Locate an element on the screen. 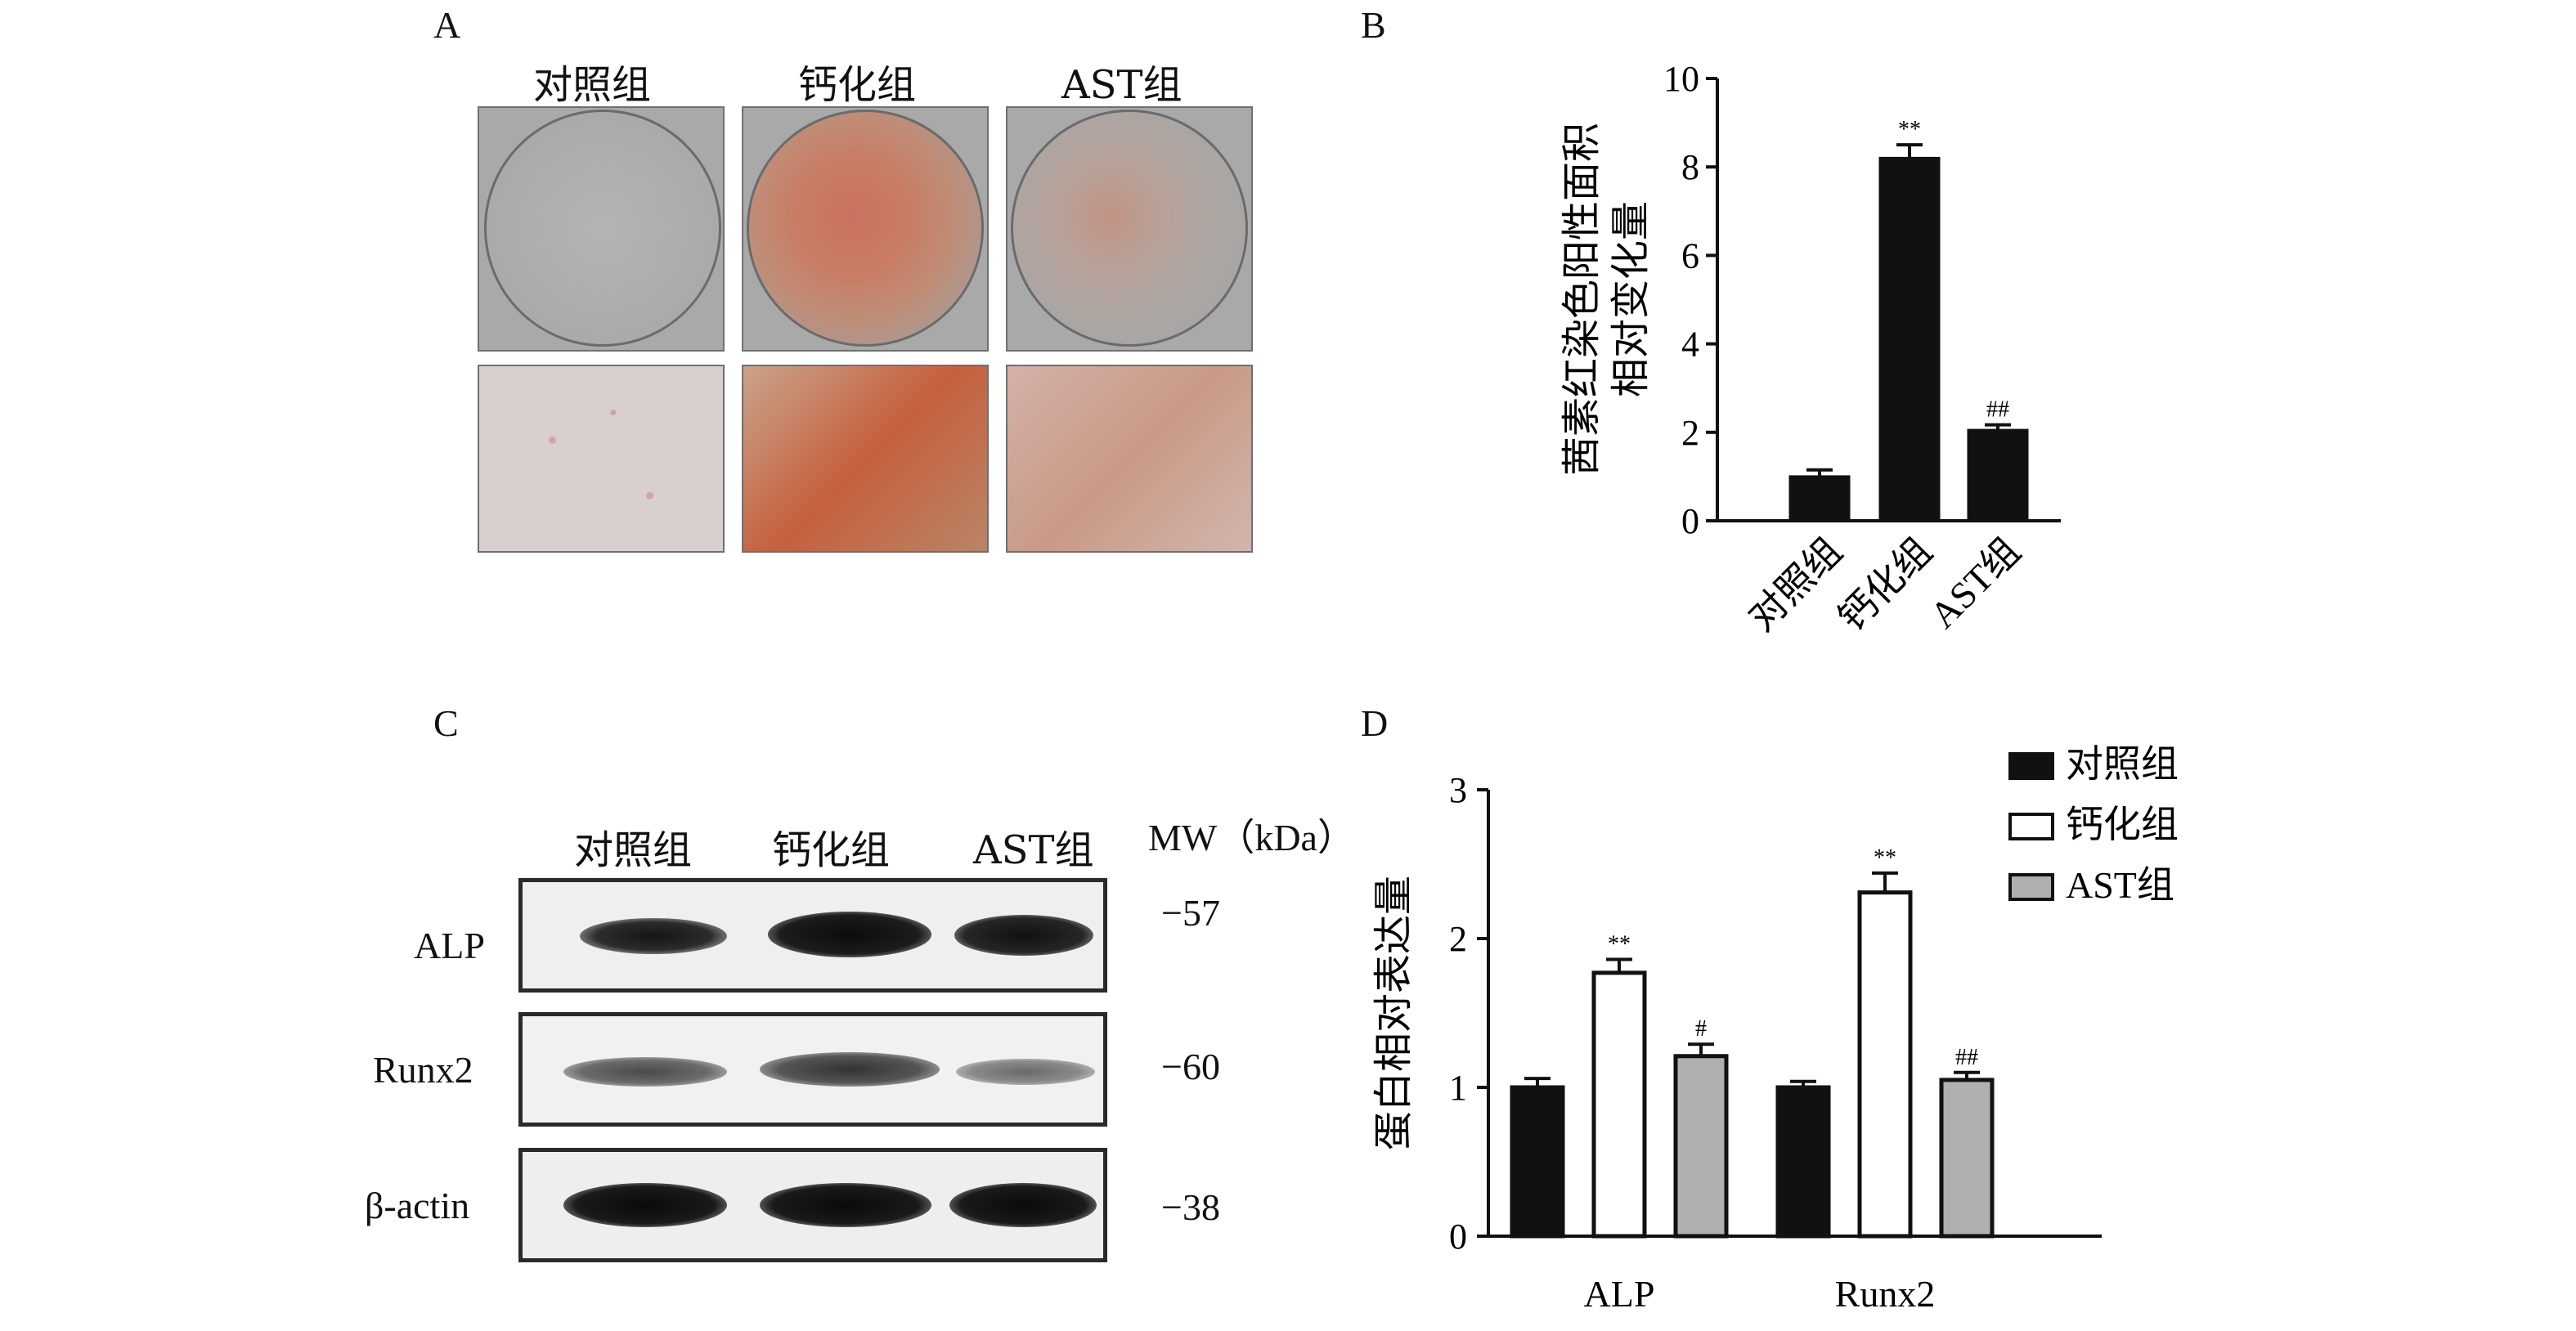 This screenshot has height=1331, width=2576. significance-b: ** is located at coordinates (1909, 129).